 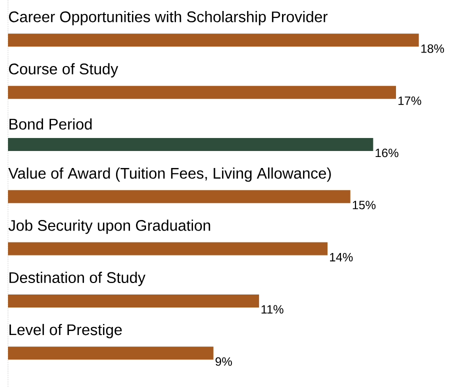 I want to click on y-tick-label: Career Opportunities with Scholarship Provider, so click(x=168, y=18).